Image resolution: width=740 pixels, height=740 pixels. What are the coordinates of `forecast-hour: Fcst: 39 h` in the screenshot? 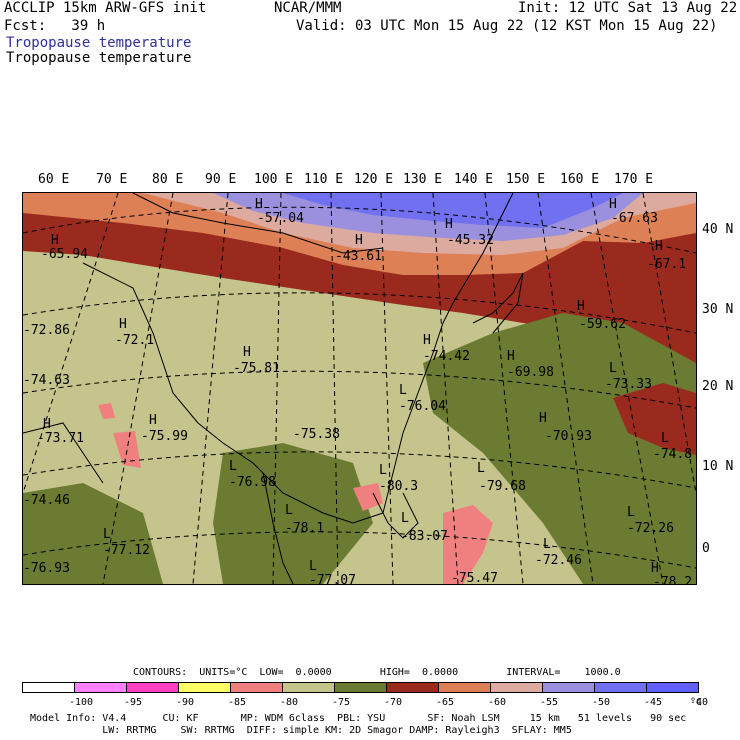 It's located at (55, 26).